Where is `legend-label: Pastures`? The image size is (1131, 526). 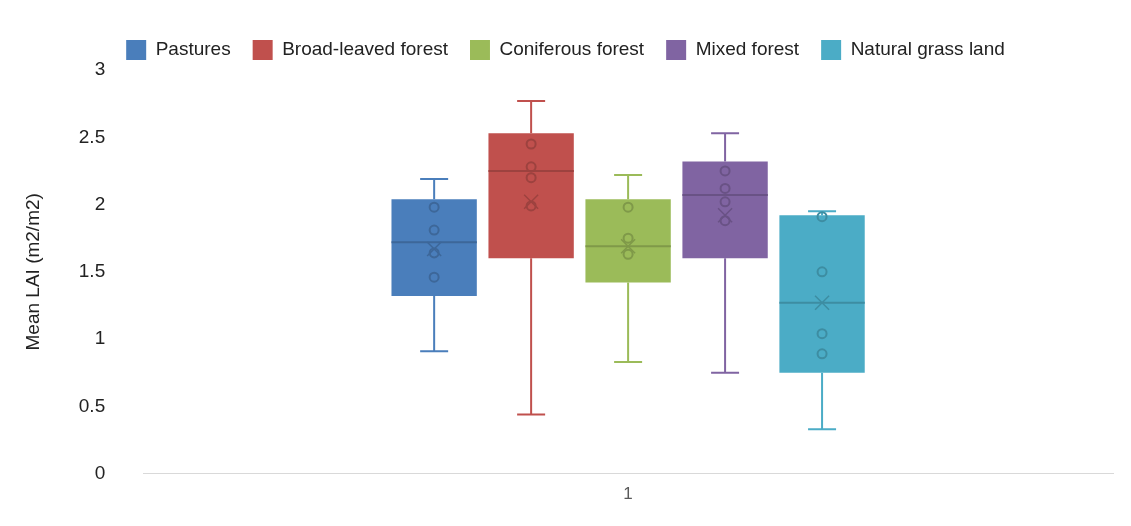 legend-label: Pastures is located at coordinates (193, 49).